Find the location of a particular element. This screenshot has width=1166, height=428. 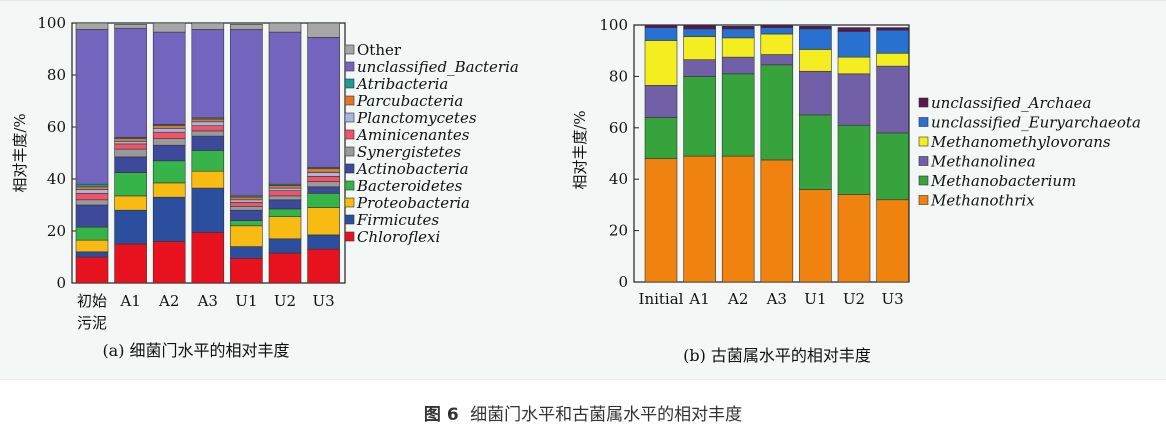

y-axis-title: 相对丰度/% is located at coordinates (20, 152).